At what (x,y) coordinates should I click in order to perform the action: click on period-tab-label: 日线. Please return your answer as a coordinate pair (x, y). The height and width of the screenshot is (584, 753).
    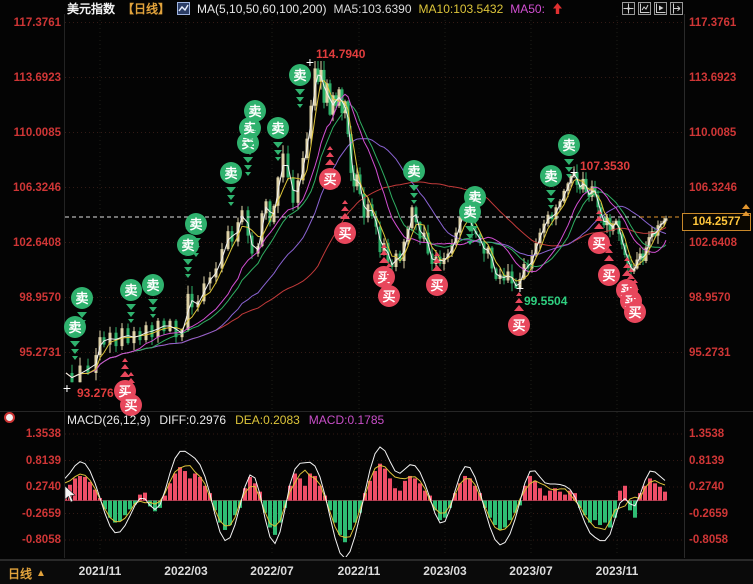
    Looking at the image, I should click on (20, 574).